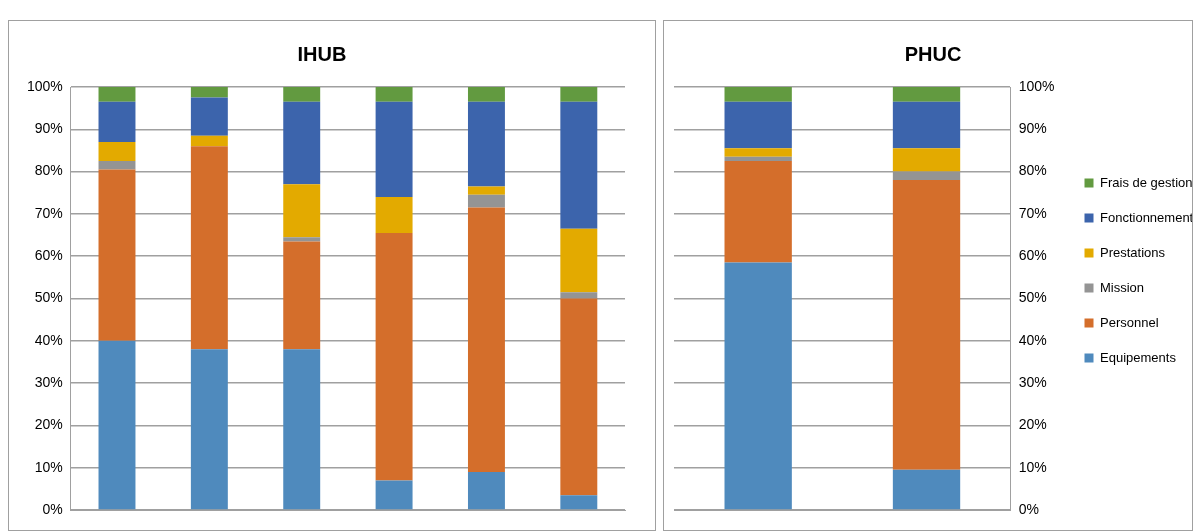  I want to click on chart-title: PHUC, so click(933, 53).